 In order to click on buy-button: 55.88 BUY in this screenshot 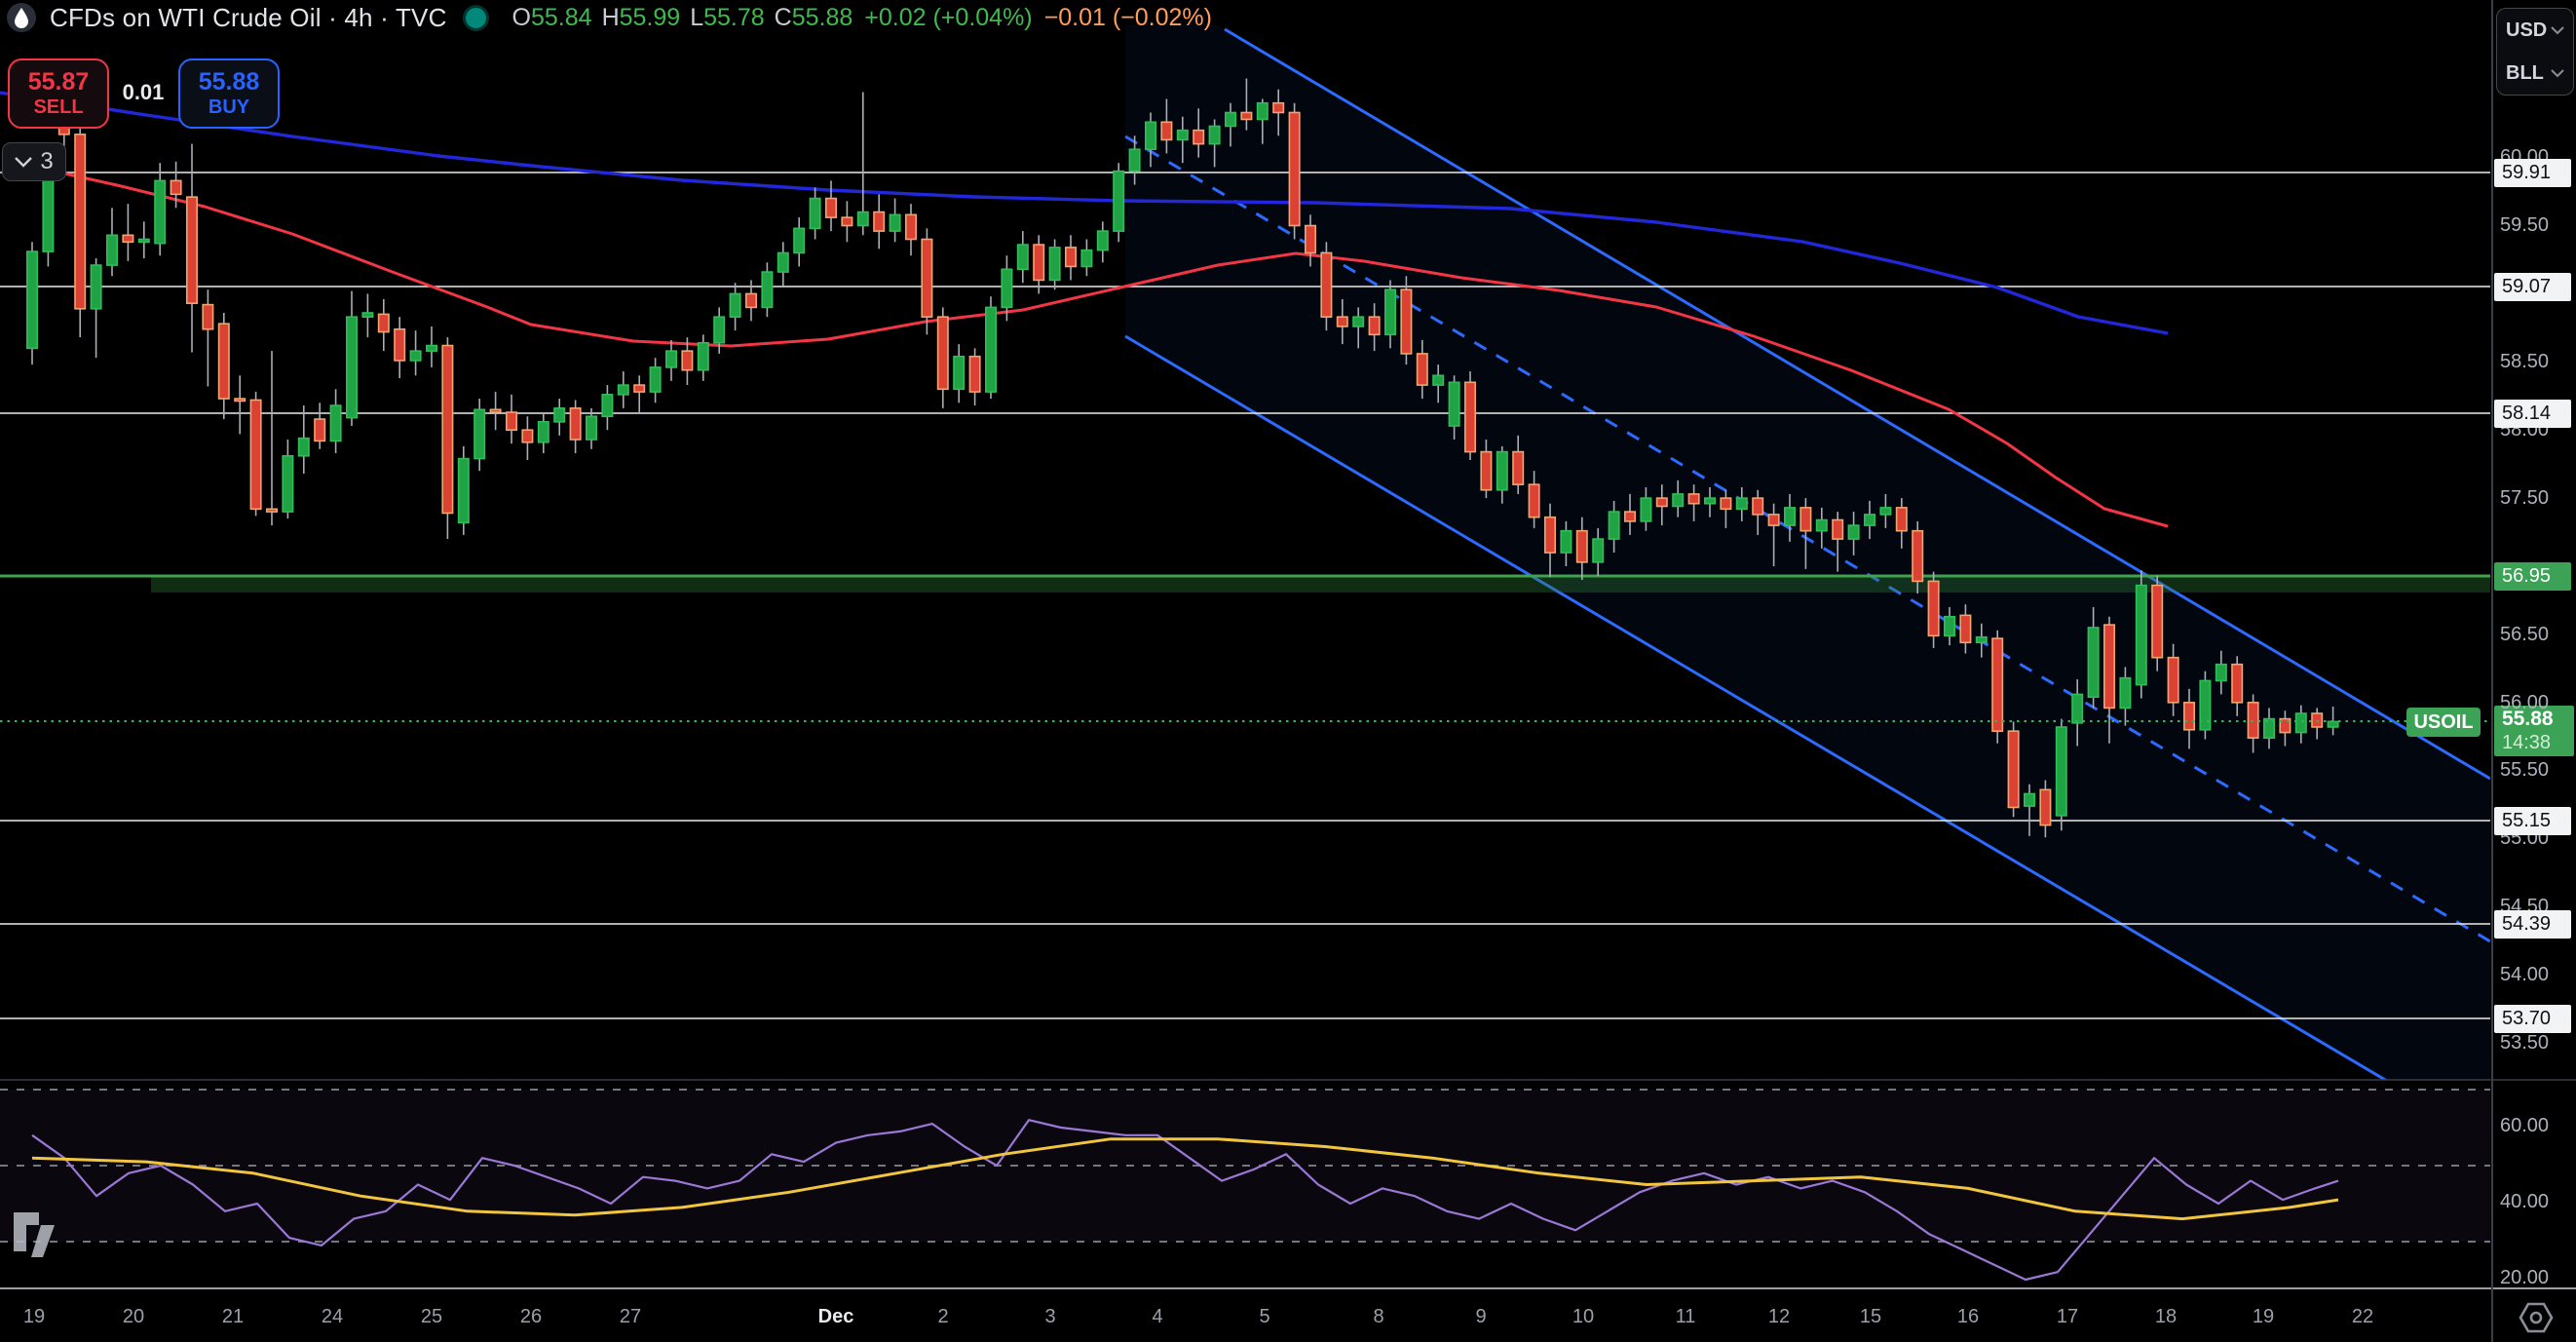, I will do `click(229, 93)`.